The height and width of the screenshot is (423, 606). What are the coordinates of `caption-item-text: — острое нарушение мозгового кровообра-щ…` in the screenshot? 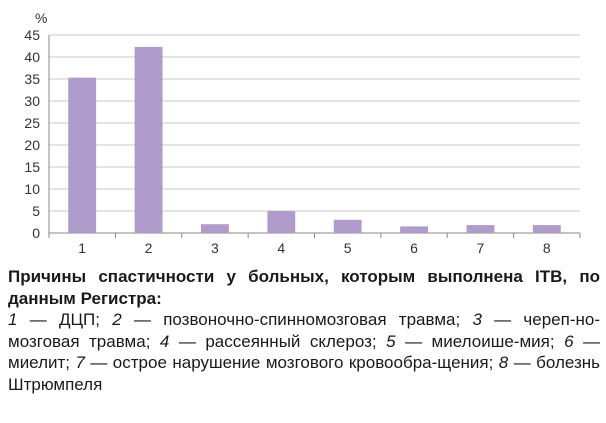 It's located at (291, 362).